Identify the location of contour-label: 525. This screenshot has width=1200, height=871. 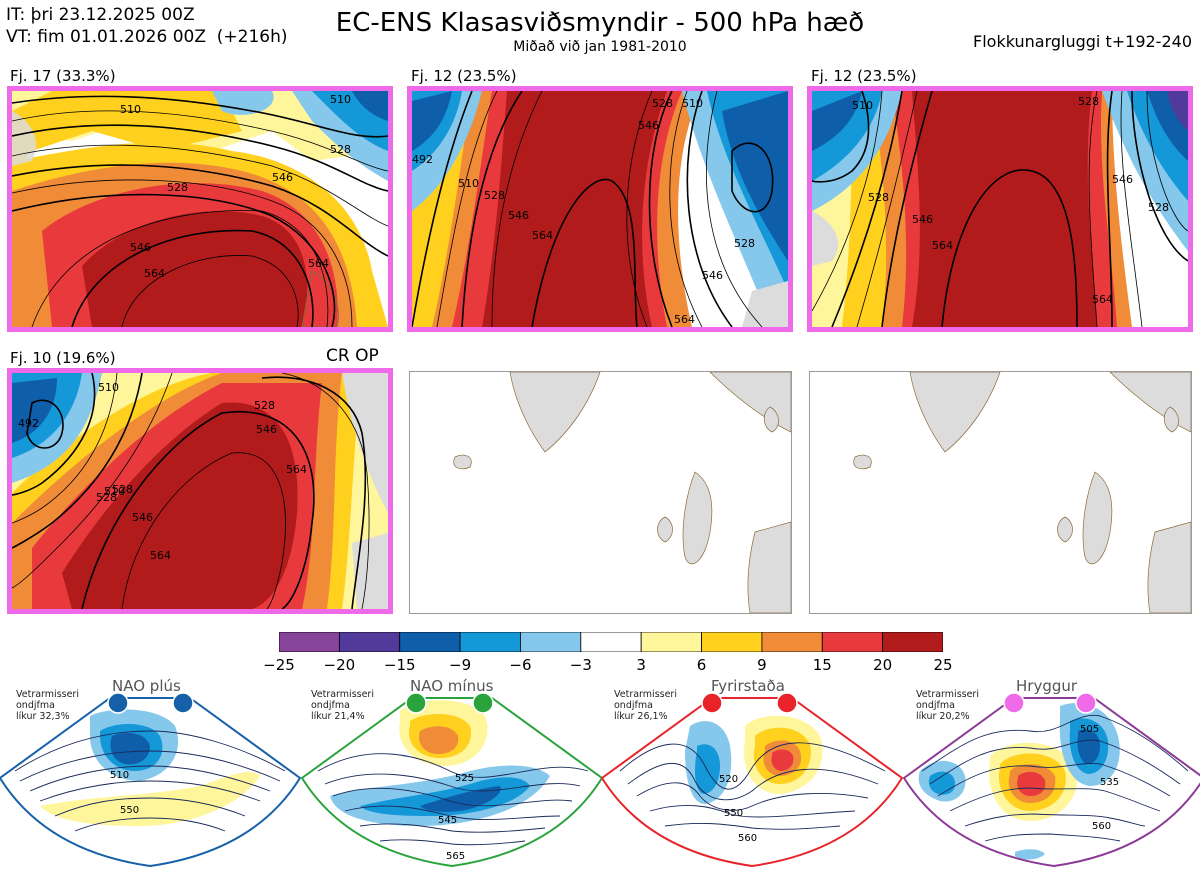
(464, 778).